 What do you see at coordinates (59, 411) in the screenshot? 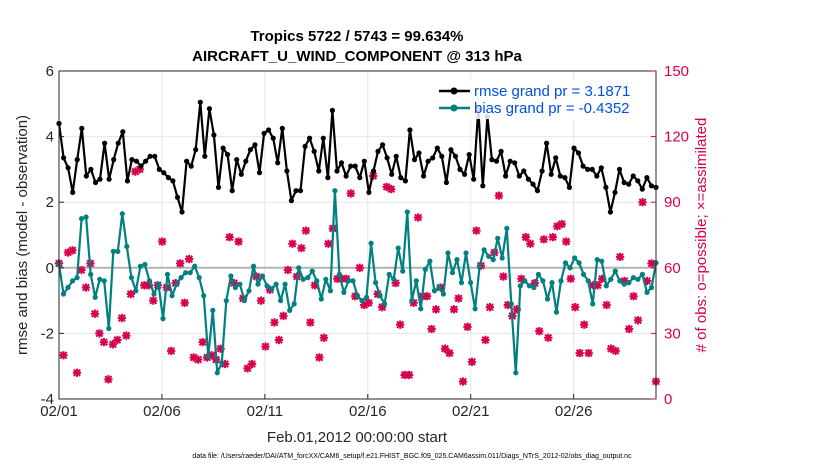
I see `x-tick-label: 02/01` at bounding box center [59, 411].